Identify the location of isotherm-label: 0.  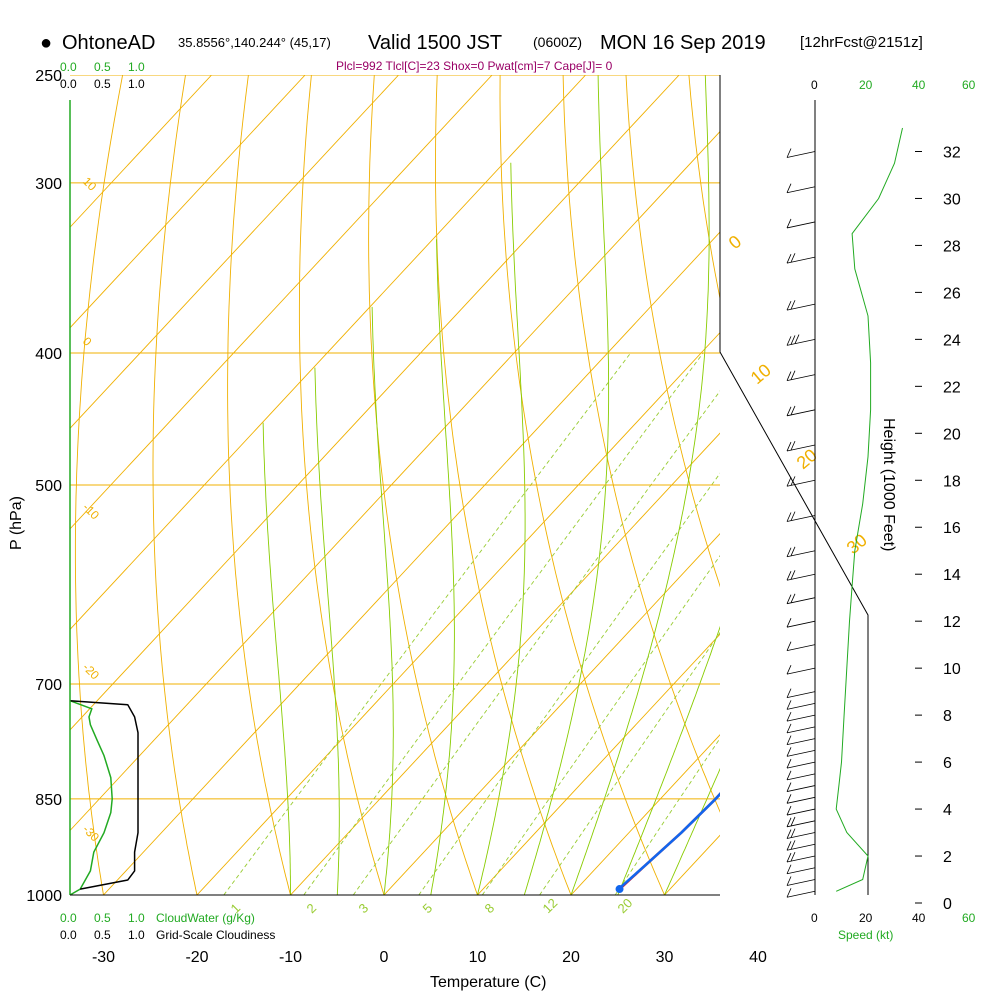
(87, 341).